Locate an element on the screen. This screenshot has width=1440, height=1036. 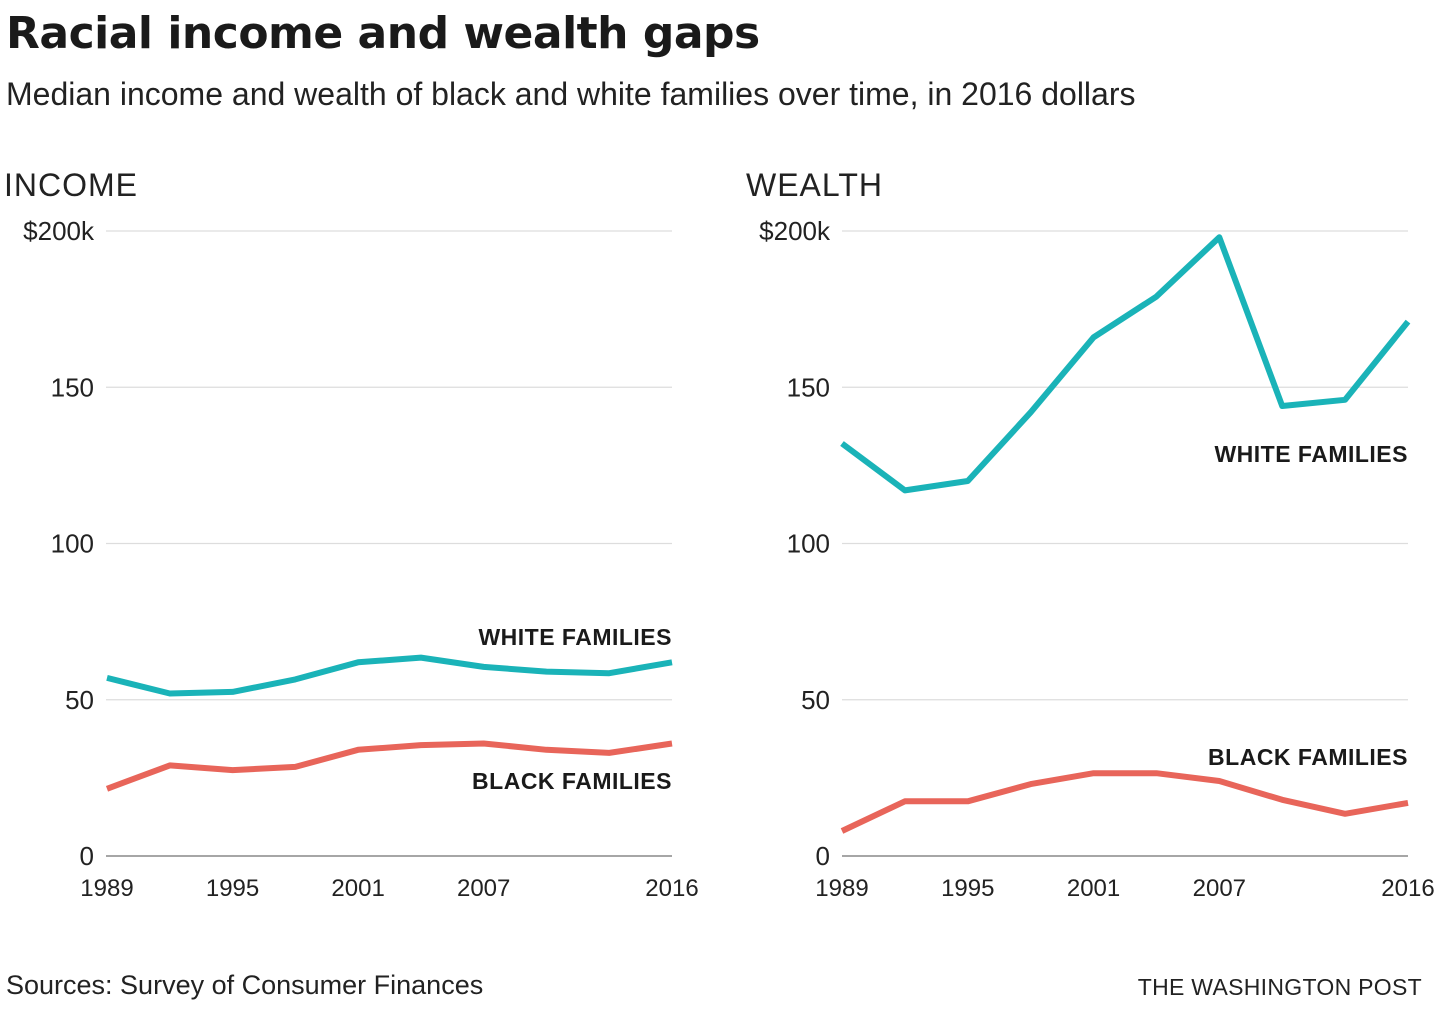
income-y-tick-label: 50 is located at coordinates (79, 700).